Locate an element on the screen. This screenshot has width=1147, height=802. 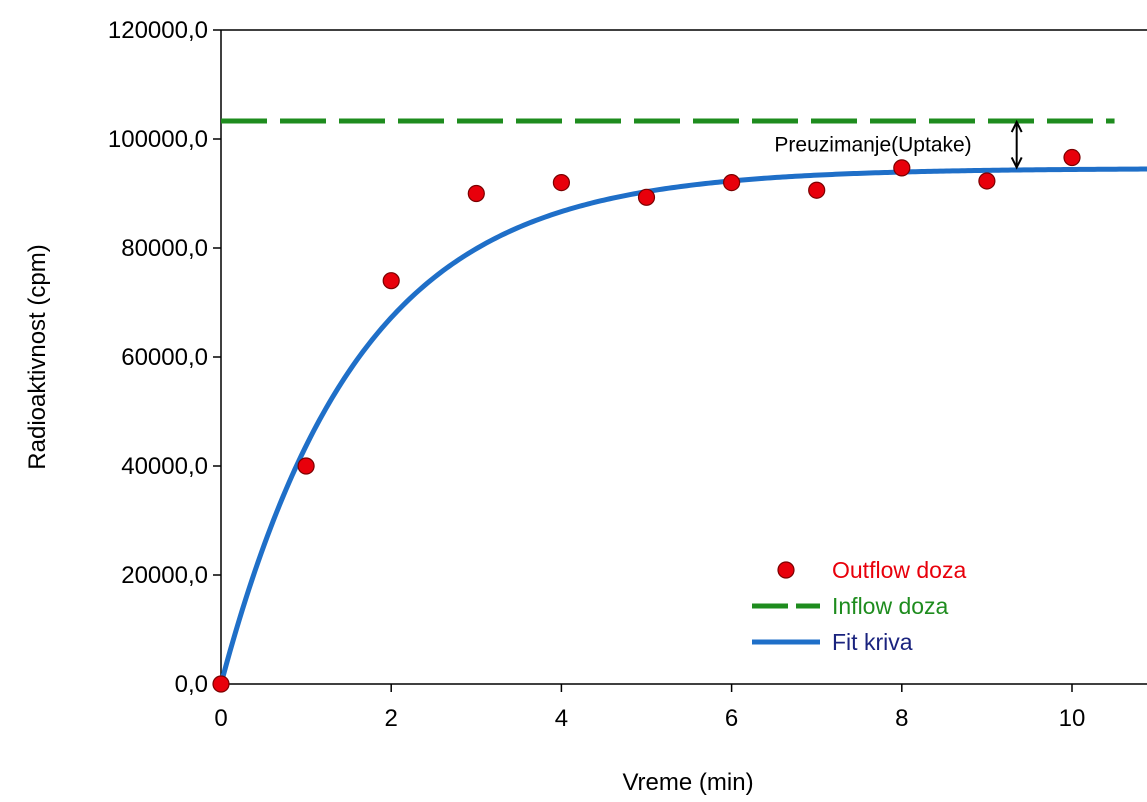
y-tick-label: 0,0 is located at coordinates (191, 684).